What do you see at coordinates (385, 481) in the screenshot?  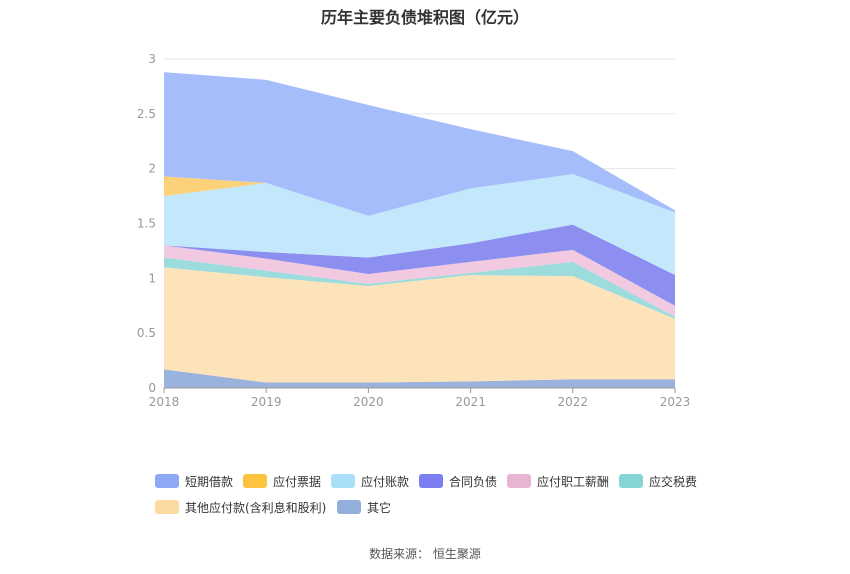 I see `legend-label: 应付账款` at bounding box center [385, 481].